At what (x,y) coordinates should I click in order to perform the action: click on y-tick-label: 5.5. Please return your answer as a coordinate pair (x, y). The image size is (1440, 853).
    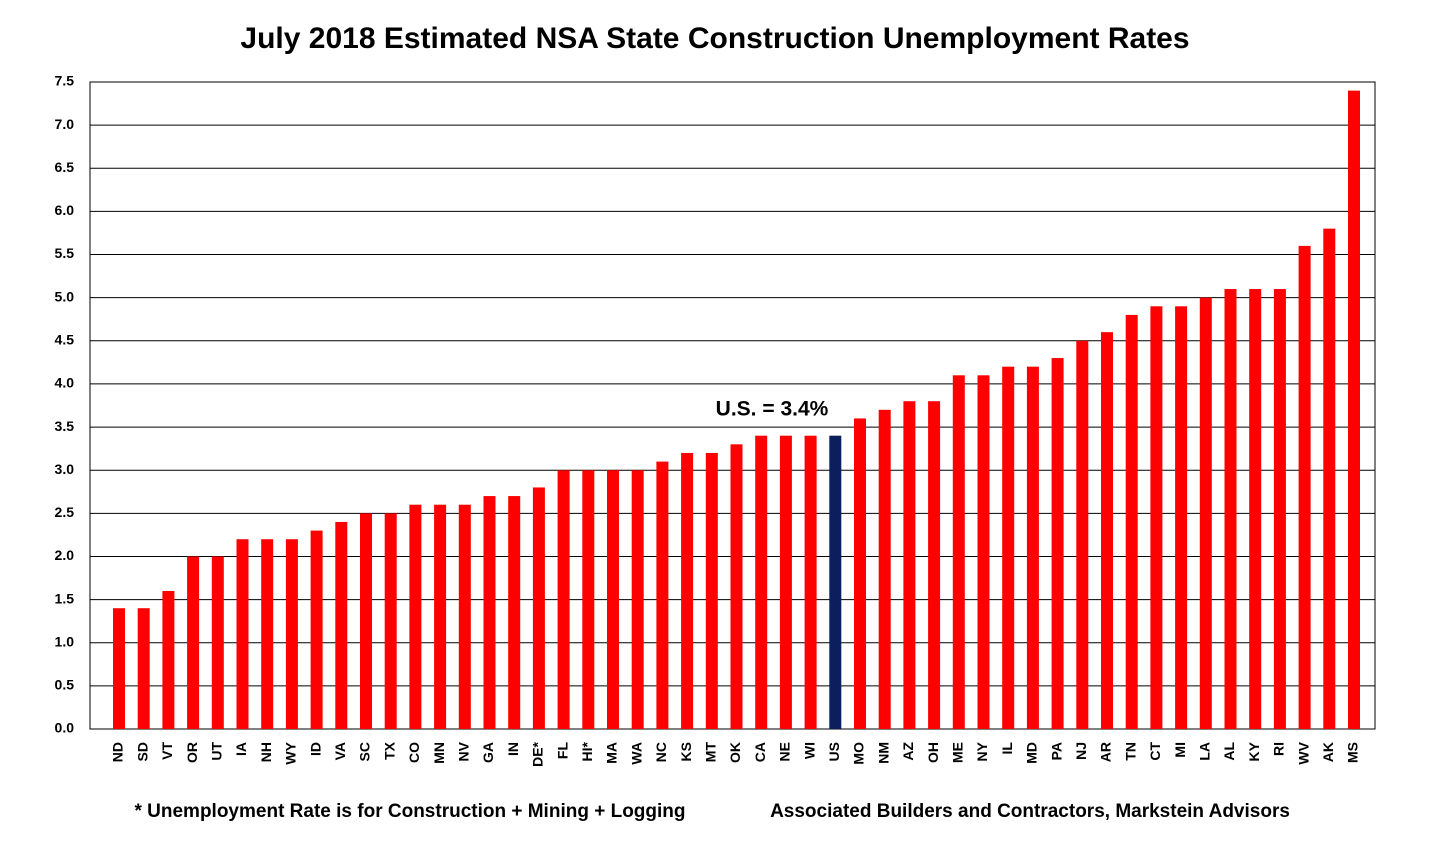
    Looking at the image, I should click on (65, 253).